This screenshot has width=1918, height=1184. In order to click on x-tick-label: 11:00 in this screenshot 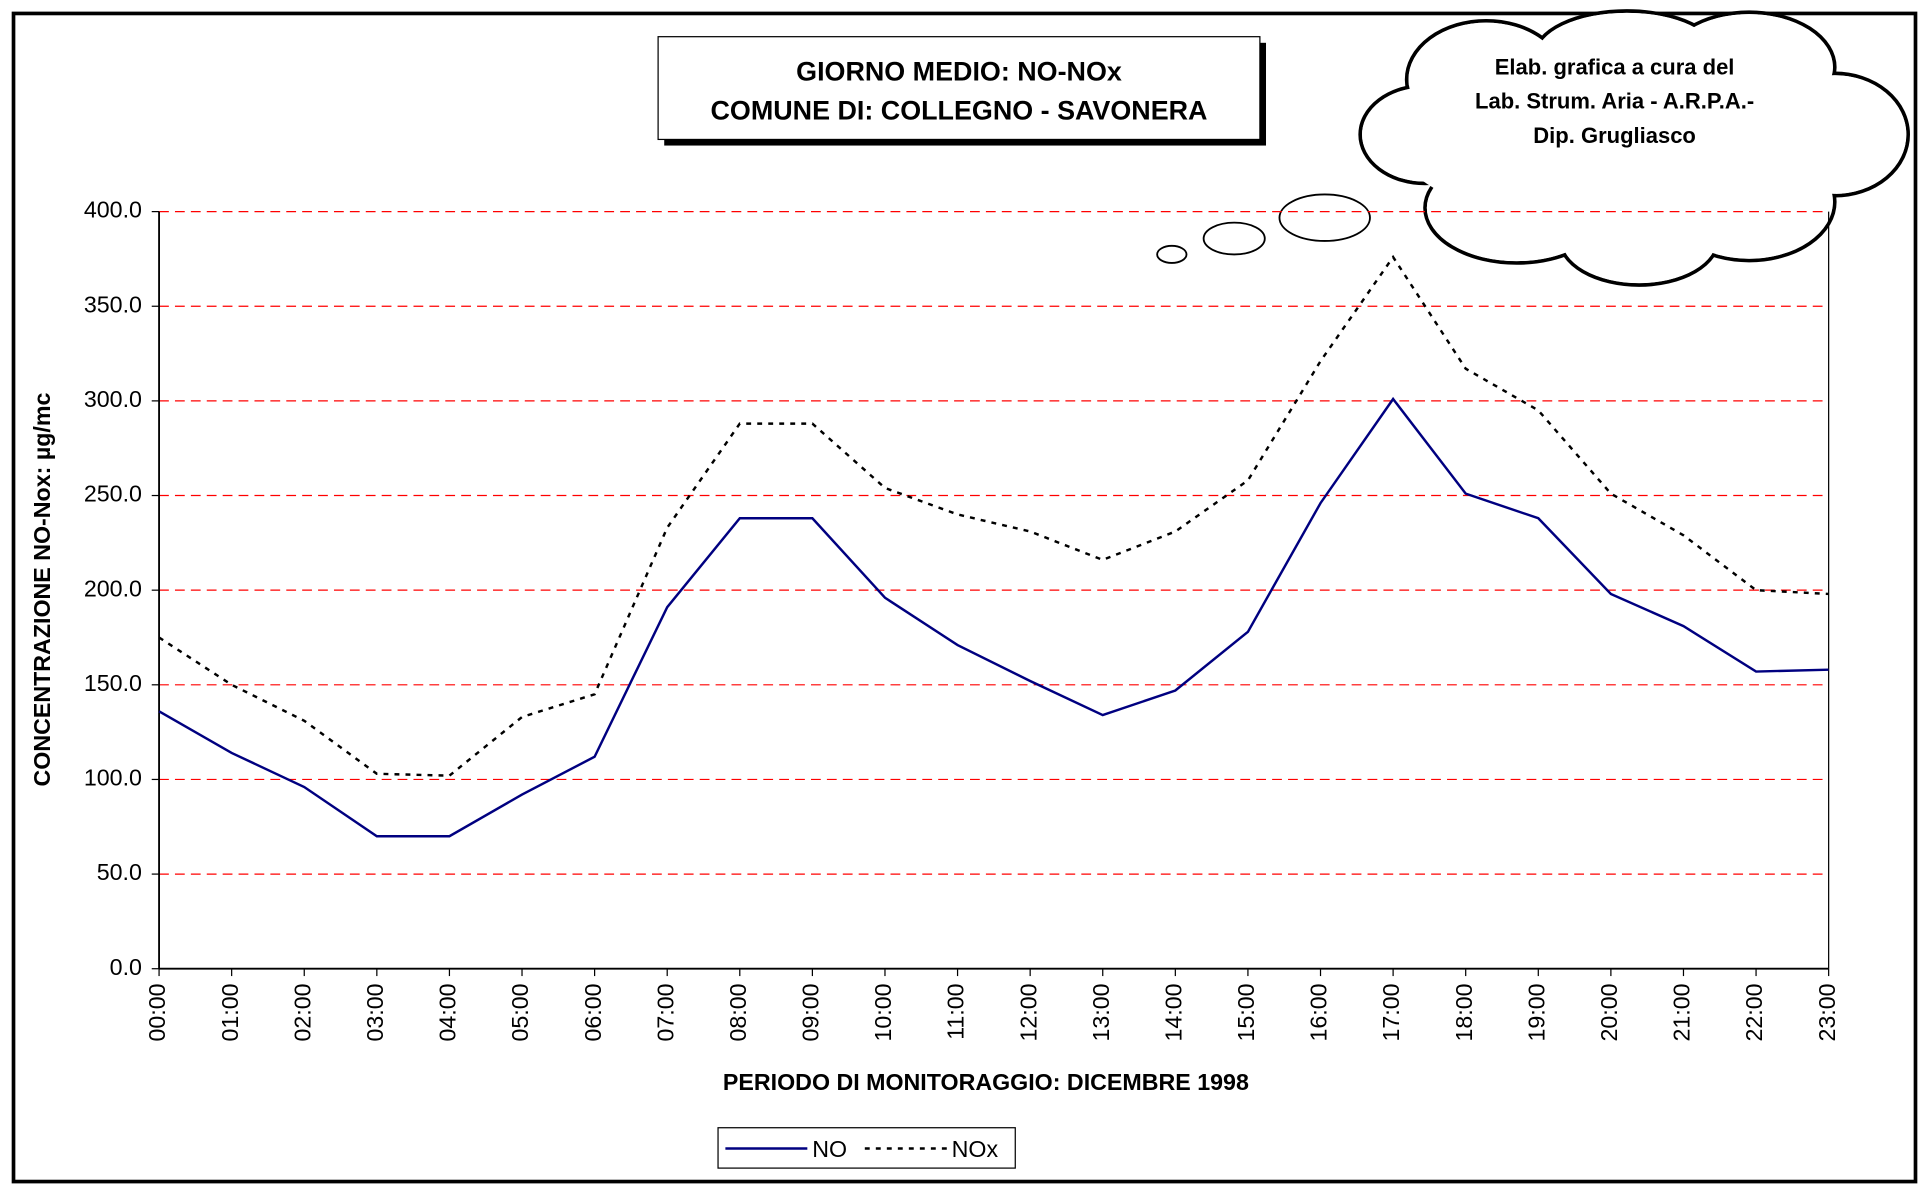, I will do `click(956, 1011)`.